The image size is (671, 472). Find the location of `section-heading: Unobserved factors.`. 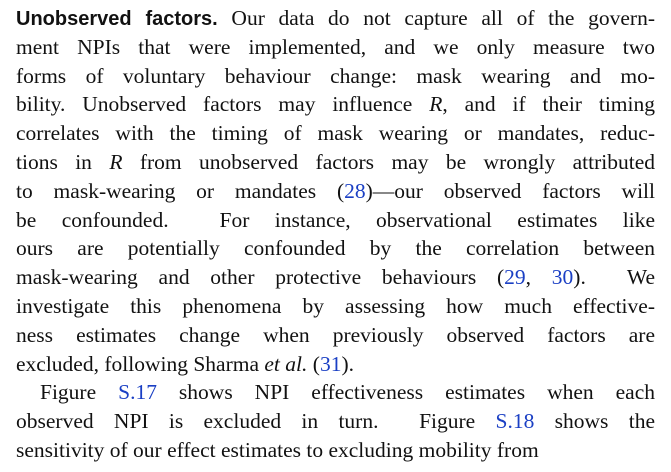

section-heading: Unobserved factors. is located at coordinates (117, 19).